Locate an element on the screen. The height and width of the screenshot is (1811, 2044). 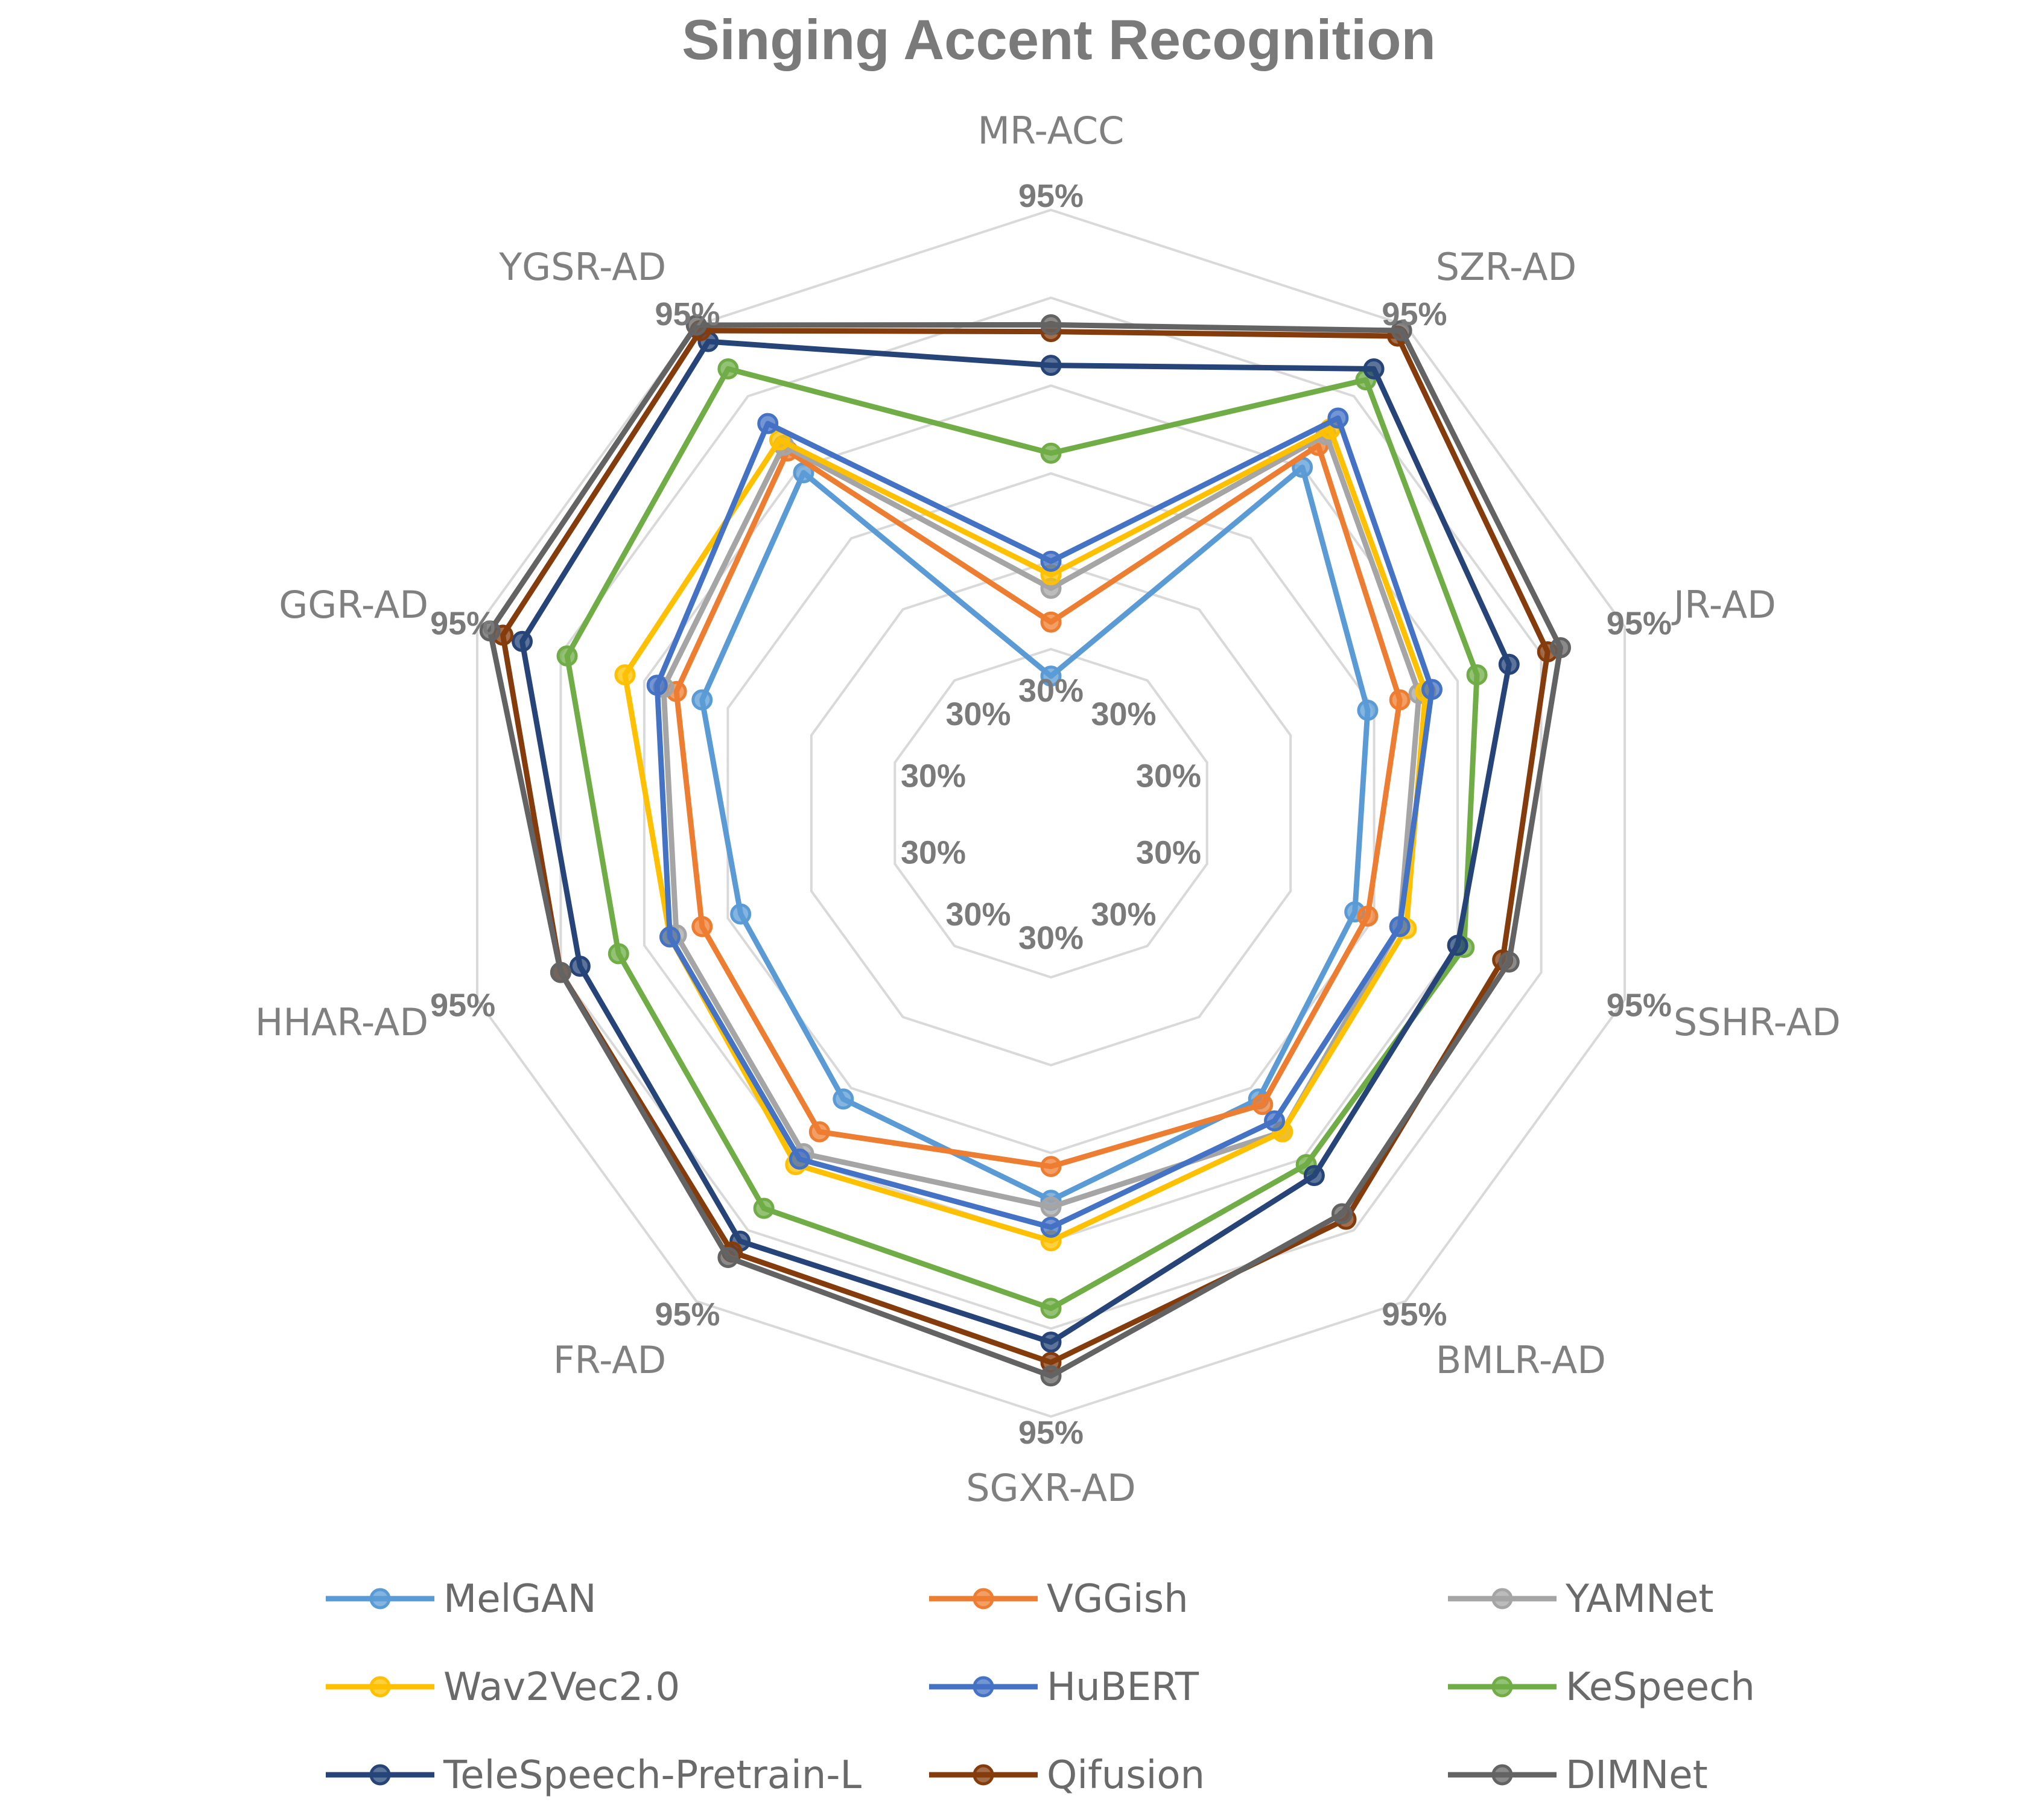
legend-item: VGGish is located at coordinates (1059, 1599).